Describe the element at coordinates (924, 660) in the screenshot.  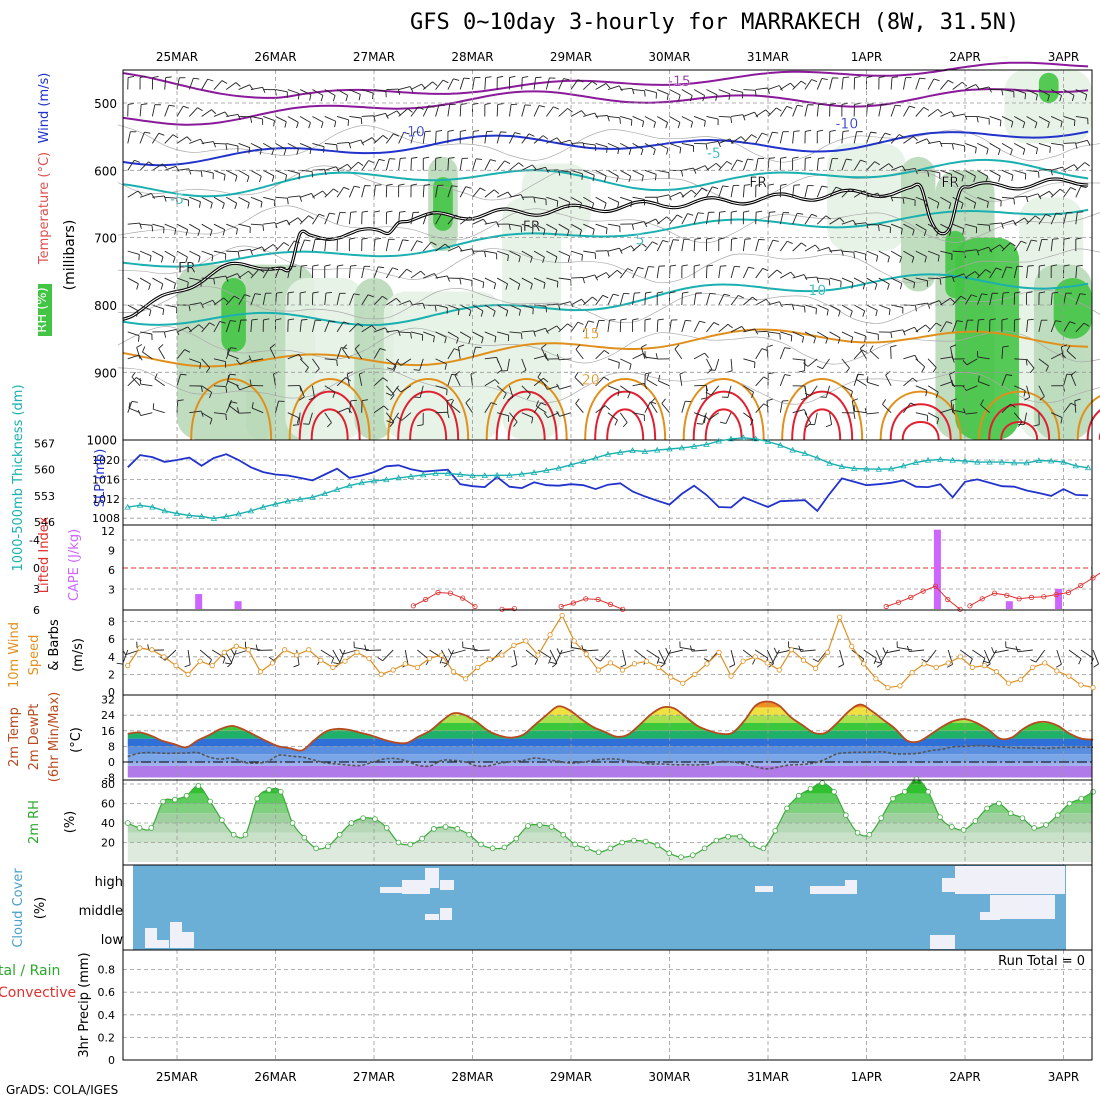
I see `surface-wind-barb` at that location.